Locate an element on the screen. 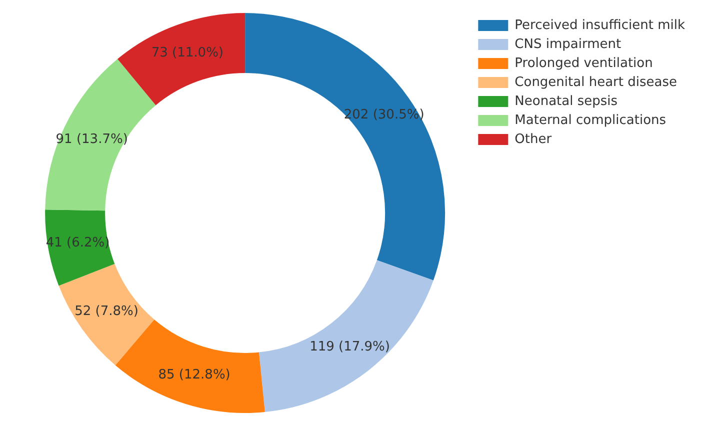  legend-label: Other is located at coordinates (533, 139).